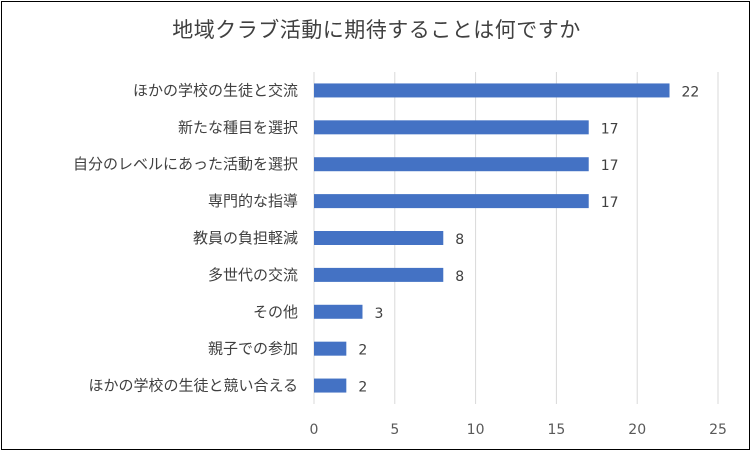 This screenshot has height=453, width=753. What do you see at coordinates (691, 92) in the screenshot?
I see `data-label: 22` at bounding box center [691, 92].